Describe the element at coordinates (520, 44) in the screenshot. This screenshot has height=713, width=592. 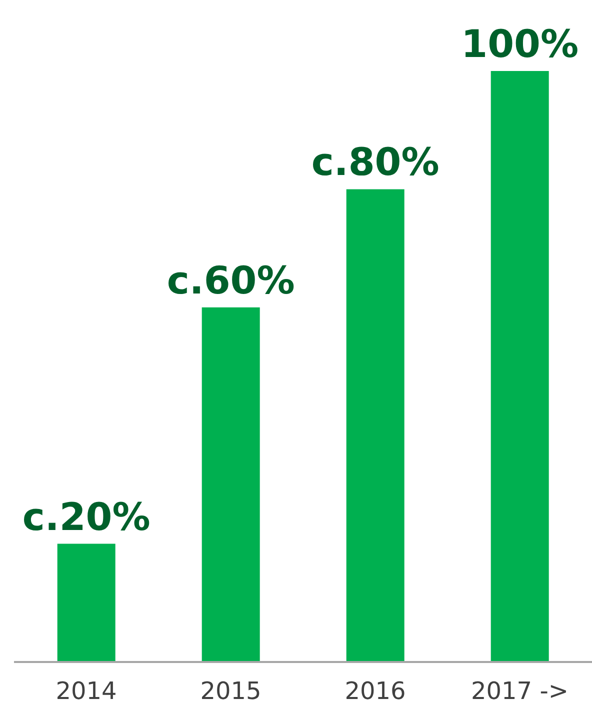
I see `data-label: 100%` at that location.